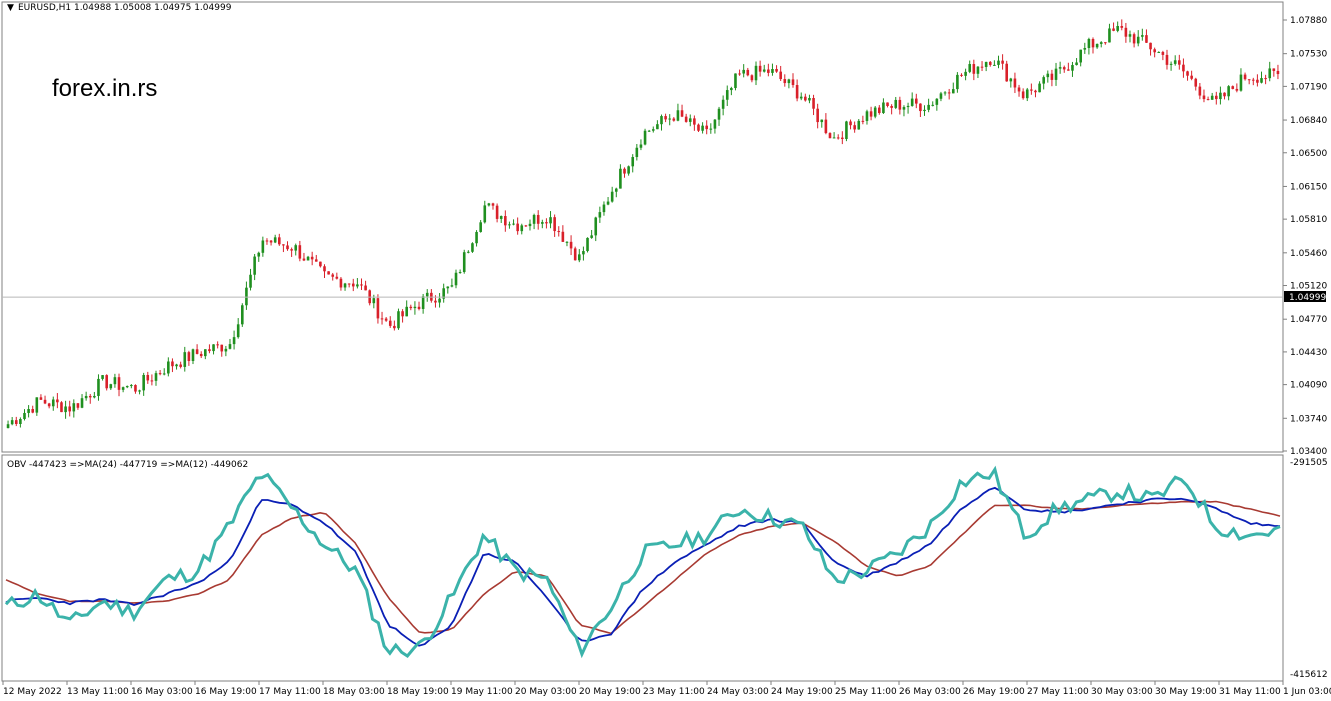  What do you see at coordinates (1308, 386) in the screenshot?
I see `price-tick-label: 1.04090` at bounding box center [1308, 386].